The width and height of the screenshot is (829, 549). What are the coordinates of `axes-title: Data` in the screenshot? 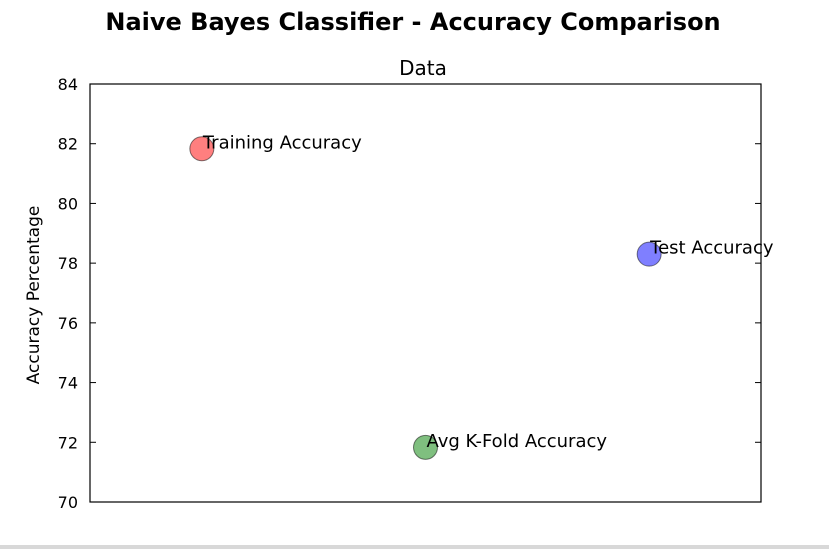 It's located at (423, 68).